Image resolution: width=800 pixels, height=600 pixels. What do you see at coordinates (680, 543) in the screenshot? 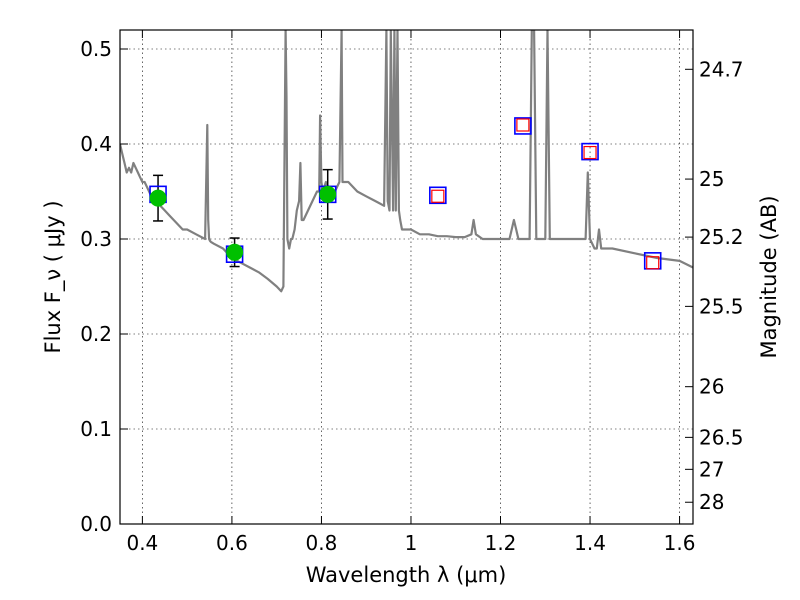
I see `x-tick-label: 1.6` at bounding box center [680, 543].